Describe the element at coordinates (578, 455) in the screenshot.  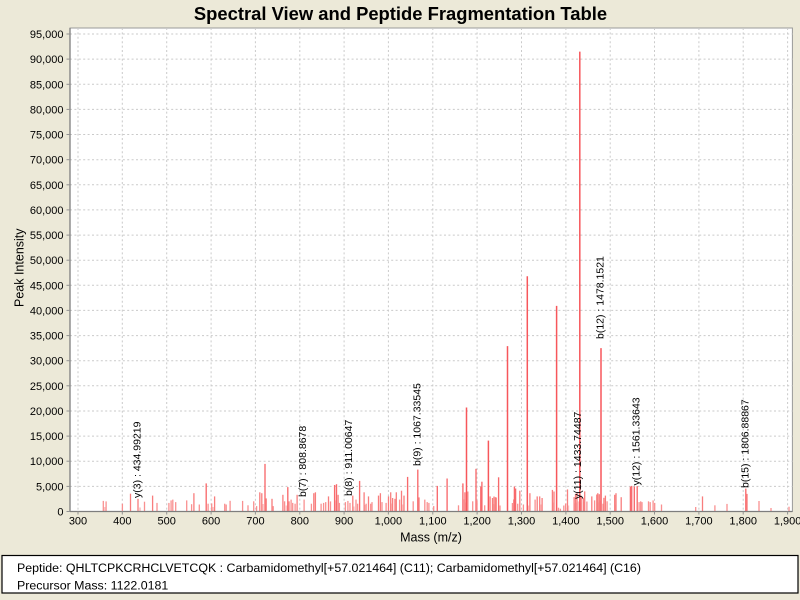
I see `svg-text: y(11) : 1433.74487` at that location.